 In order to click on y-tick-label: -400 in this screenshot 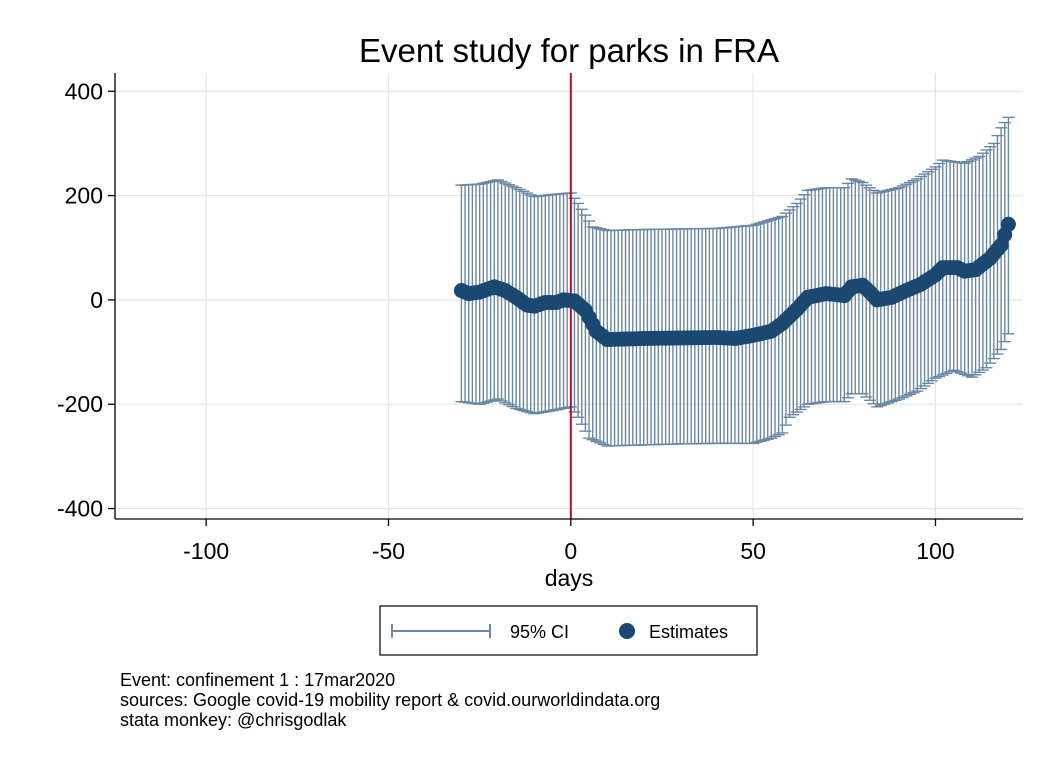, I will do `click(80, 509)`.